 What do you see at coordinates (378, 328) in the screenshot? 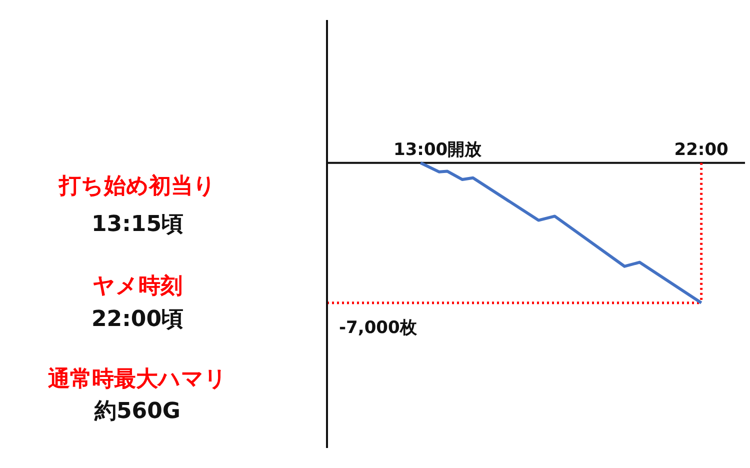
I see `ref-line-label: -7,000枚` at bounding box center [378, 328].